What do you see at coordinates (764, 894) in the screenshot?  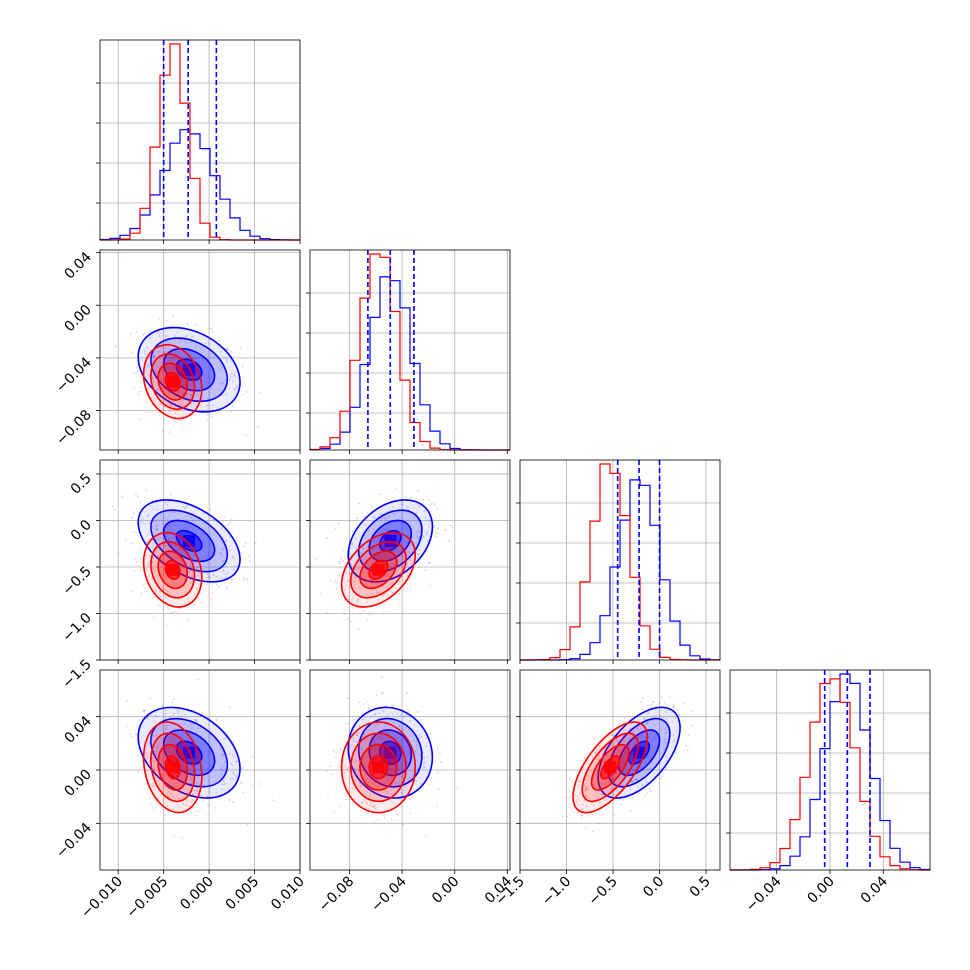 I see `x-tick-label: −0.04` at bounding box center [764, 894].